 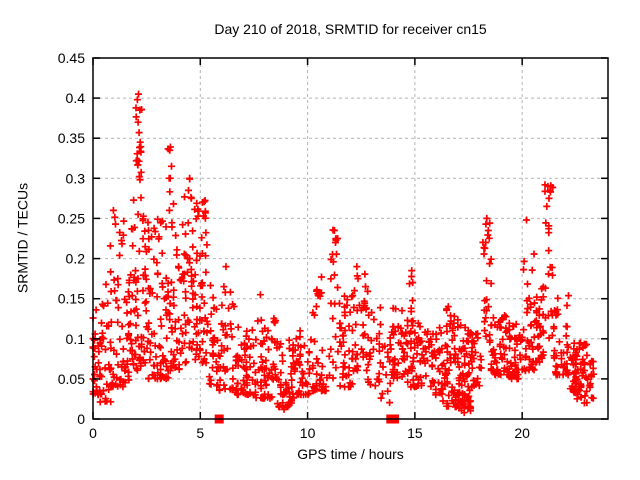 What do you see at coordinates (71, 58) in the screenshot?
I see `y-tick-label: 0.45` at bounding box center [71, 58].